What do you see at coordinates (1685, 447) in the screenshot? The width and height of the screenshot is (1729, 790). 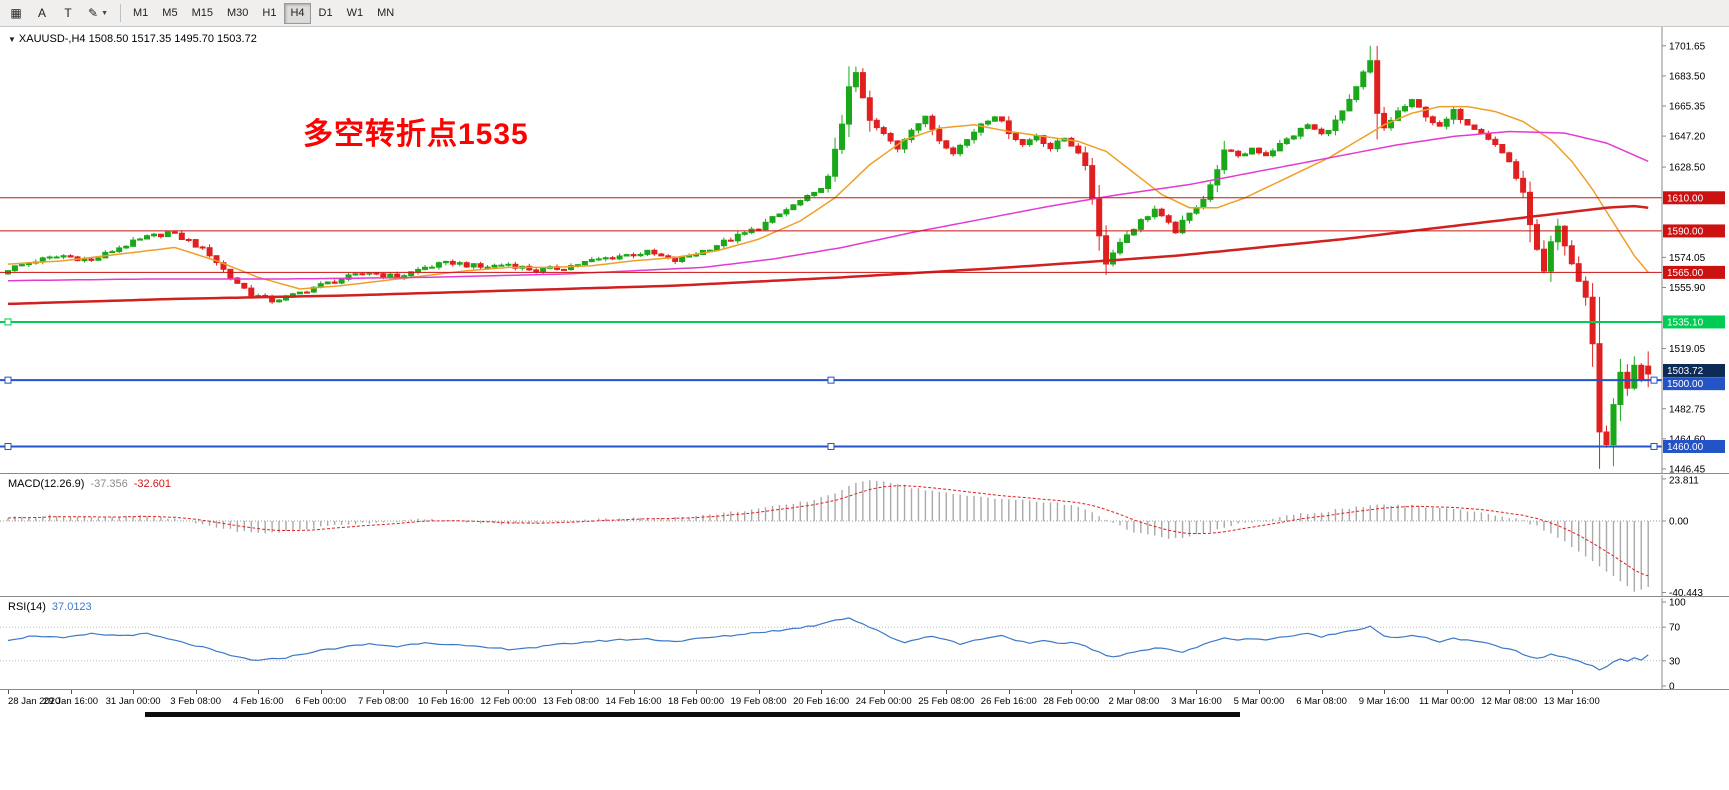 I see `svg-text: 1460.00` at bounding box center [1685, 447].